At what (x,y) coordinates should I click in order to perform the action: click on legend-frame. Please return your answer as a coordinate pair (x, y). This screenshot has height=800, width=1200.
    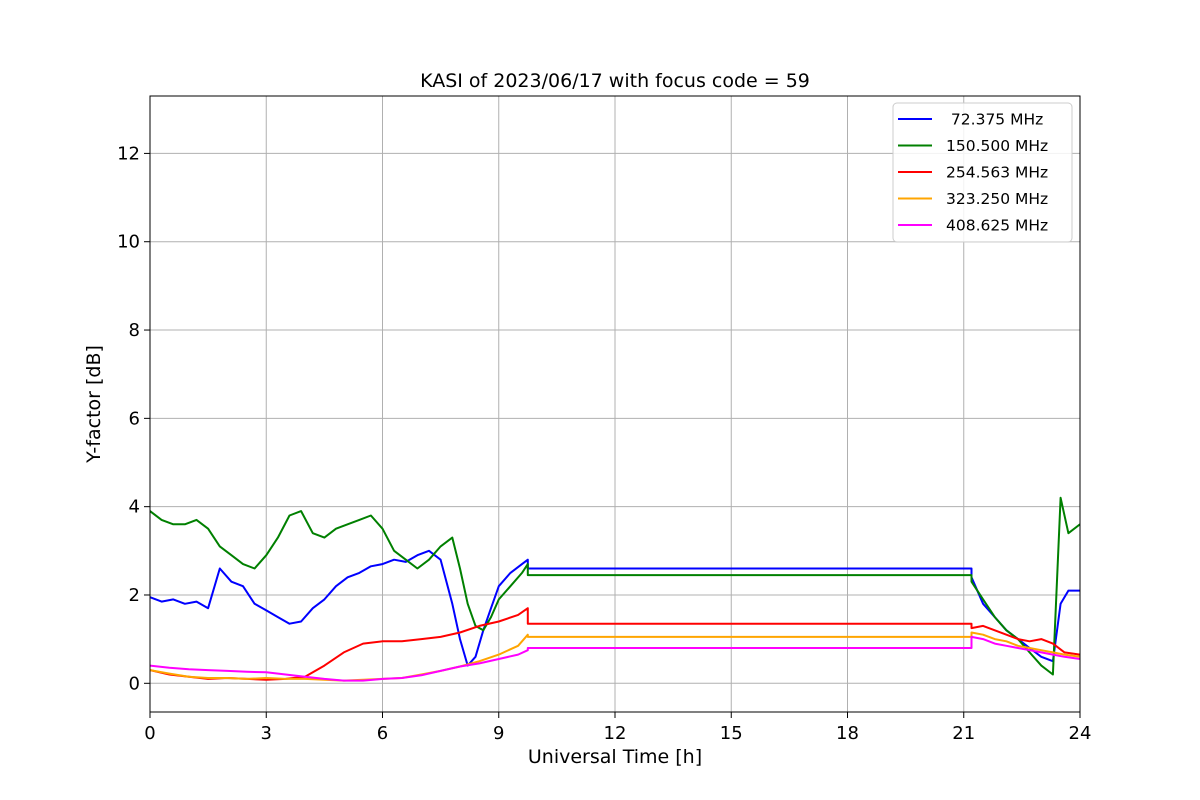
    Looking at the image, I should click on (982, 172).